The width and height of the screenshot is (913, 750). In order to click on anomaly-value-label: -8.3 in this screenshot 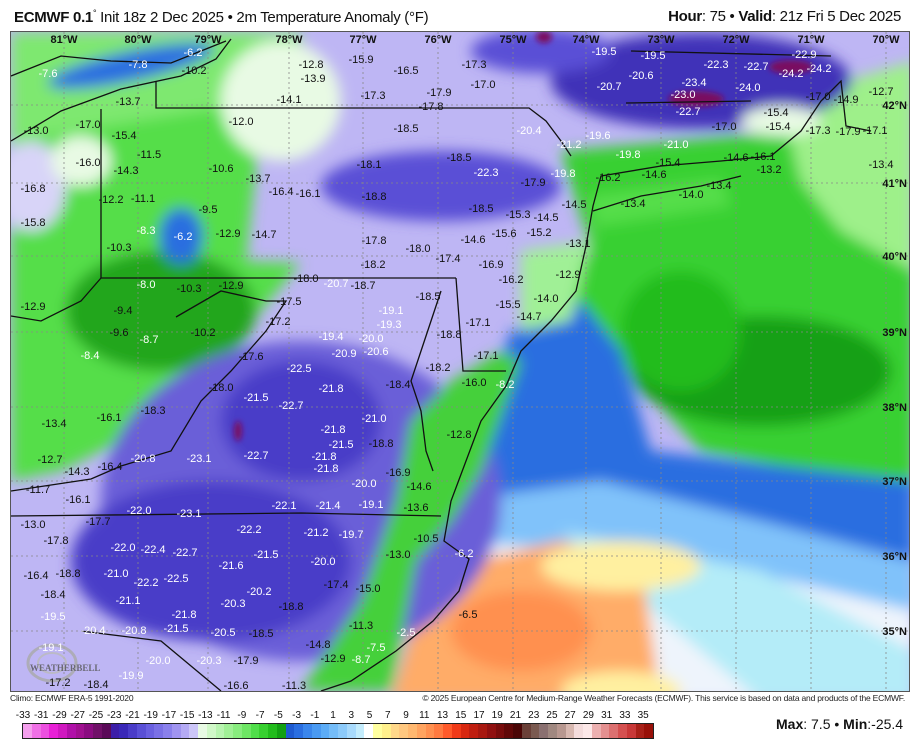, I will do `click(146, 231)`.